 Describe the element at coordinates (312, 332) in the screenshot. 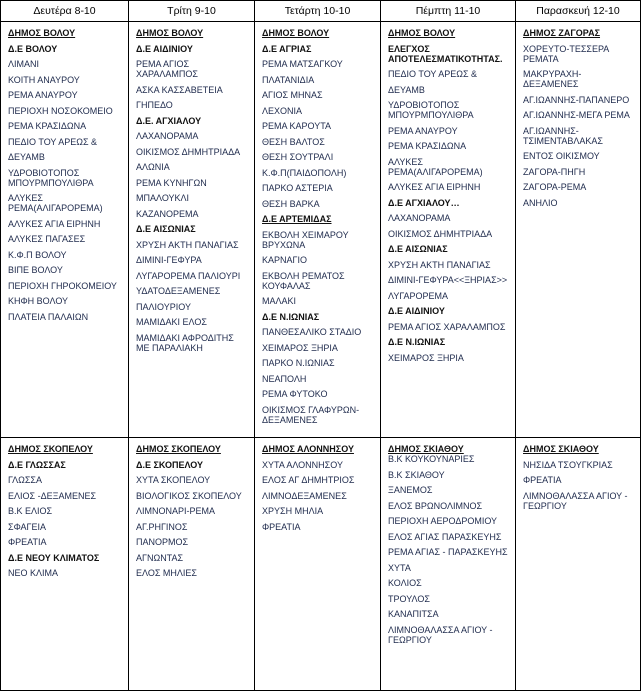

I see `location-item: ΠΑΝΘΕΣΑΛΙΚΟ ΣΤΑΔΙΟ` at that location.